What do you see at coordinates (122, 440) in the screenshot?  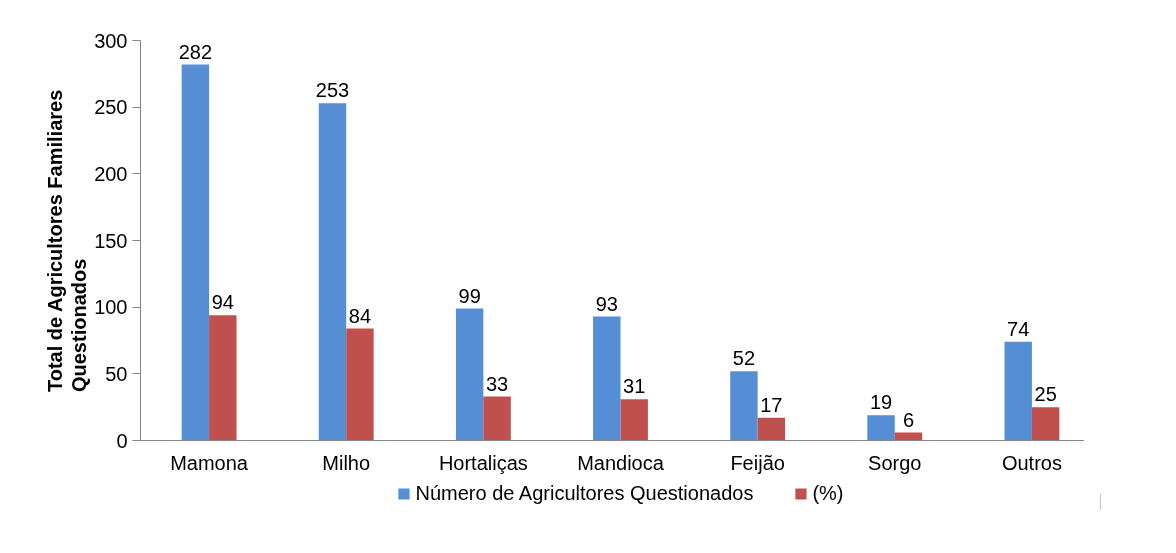 I see `y-tick-label: 0` at bounding box center [122, 440].